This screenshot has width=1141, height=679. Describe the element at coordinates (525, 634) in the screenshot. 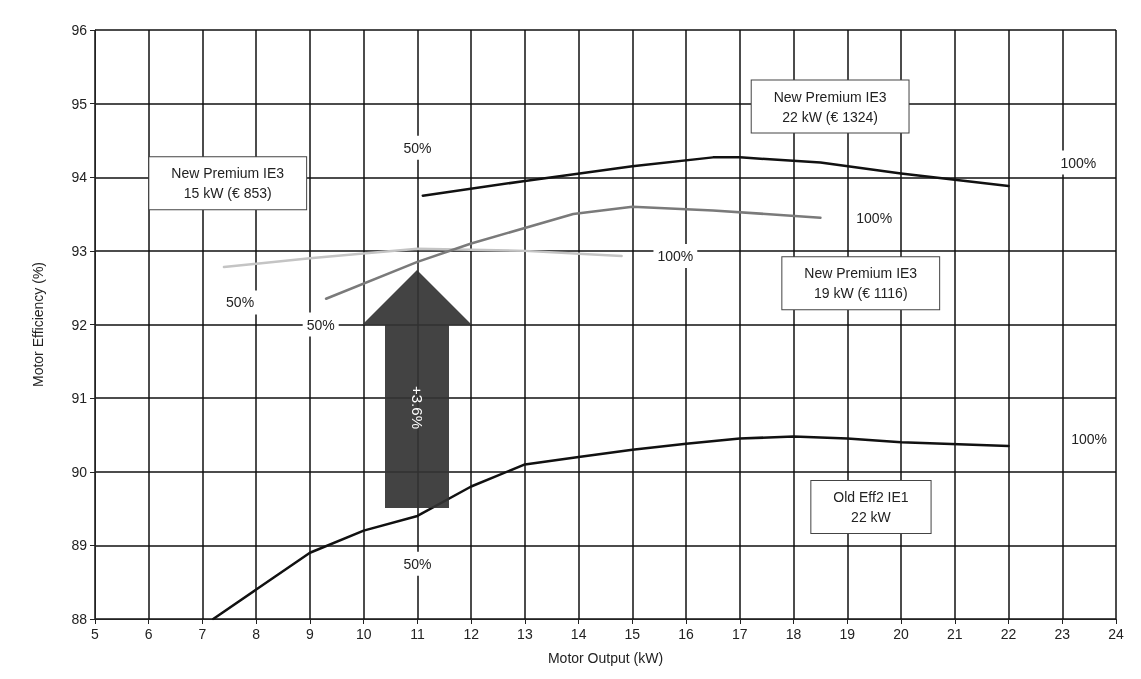

I see `x-tick-label: 13` at that location.